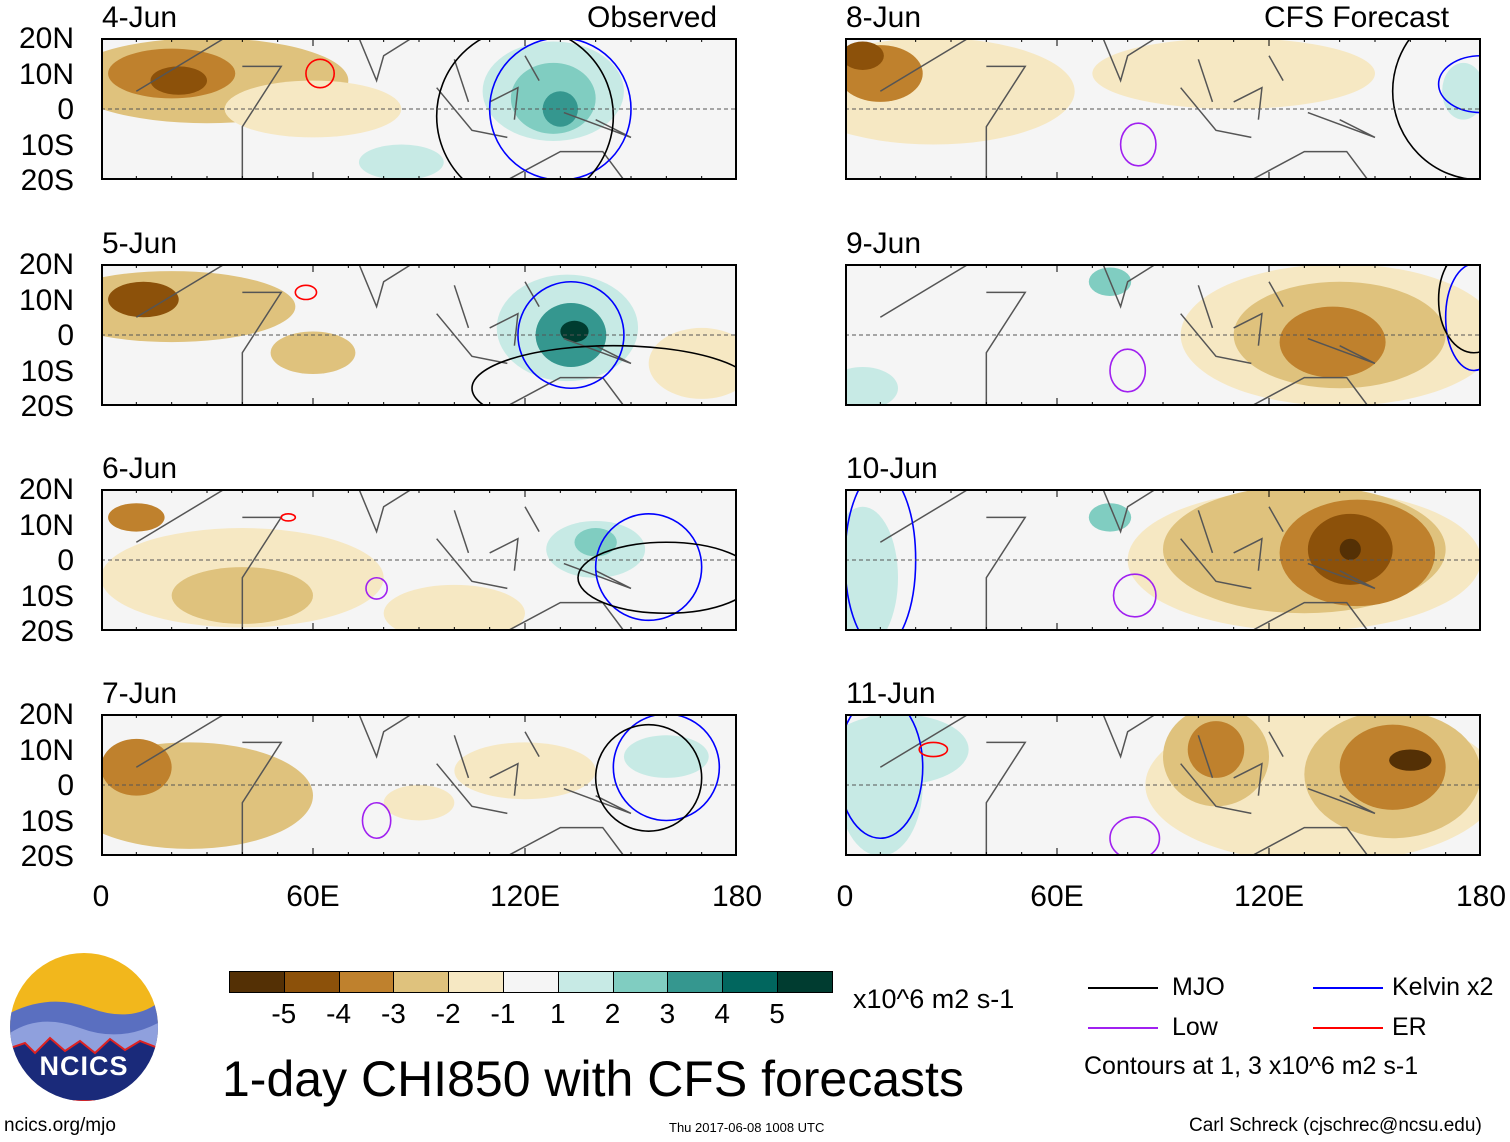 This screenshot has height=1142, width=1510. Describe the element at coordinates (1348, 1028) in the screenshot. I see `legend-er-line` at that location.